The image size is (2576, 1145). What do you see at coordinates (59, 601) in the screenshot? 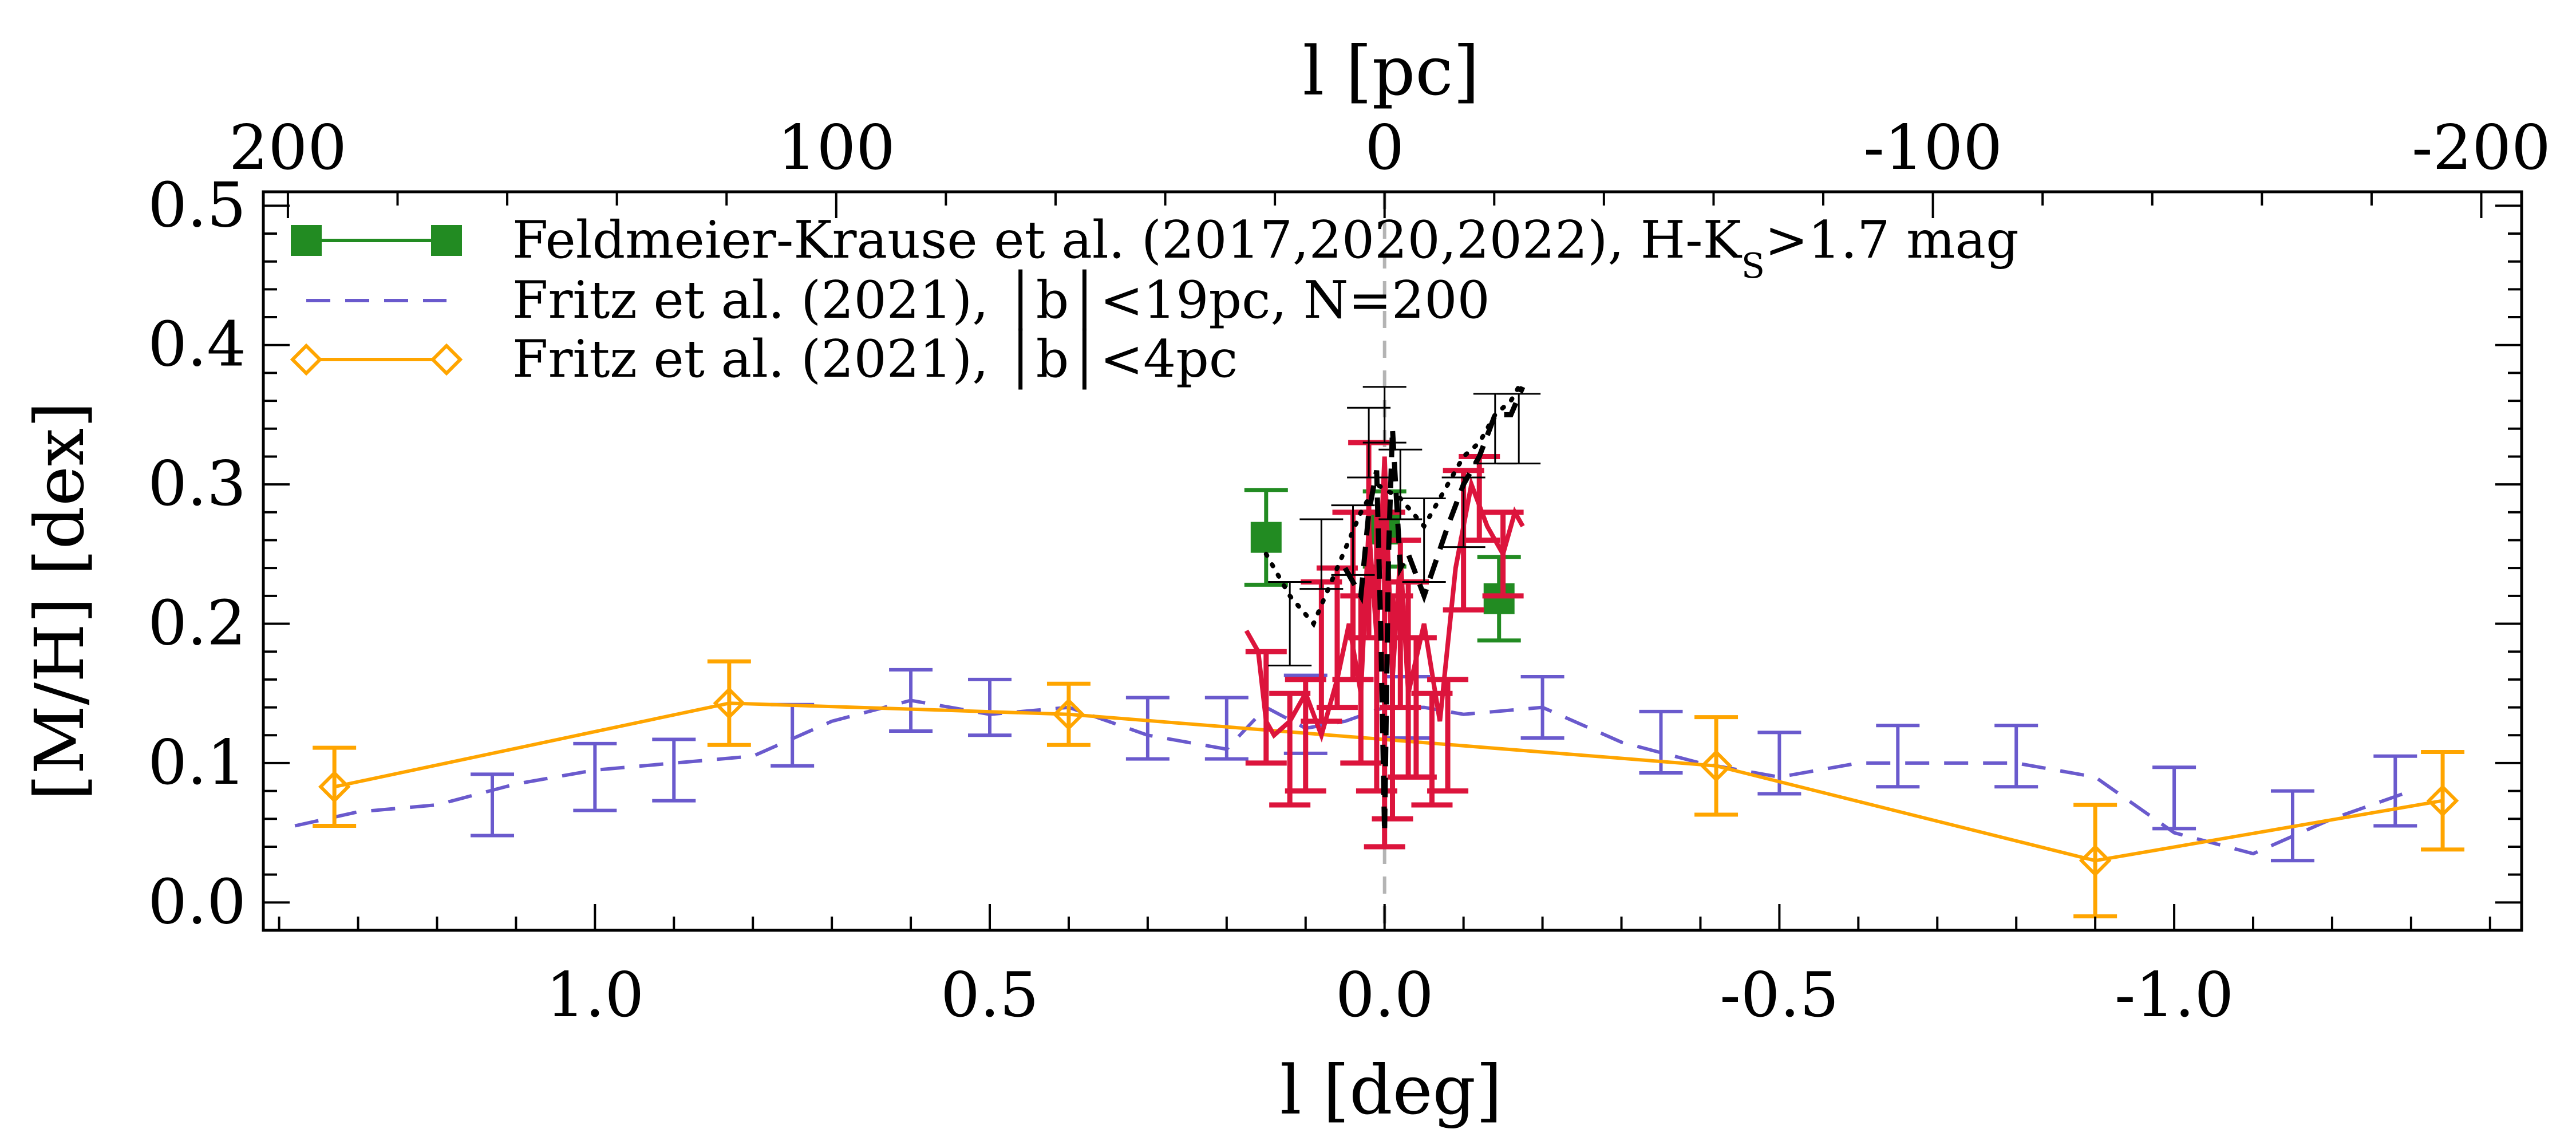
I see `y-axis-label: [M/H] [dex]` at bounding box center [59, 601].